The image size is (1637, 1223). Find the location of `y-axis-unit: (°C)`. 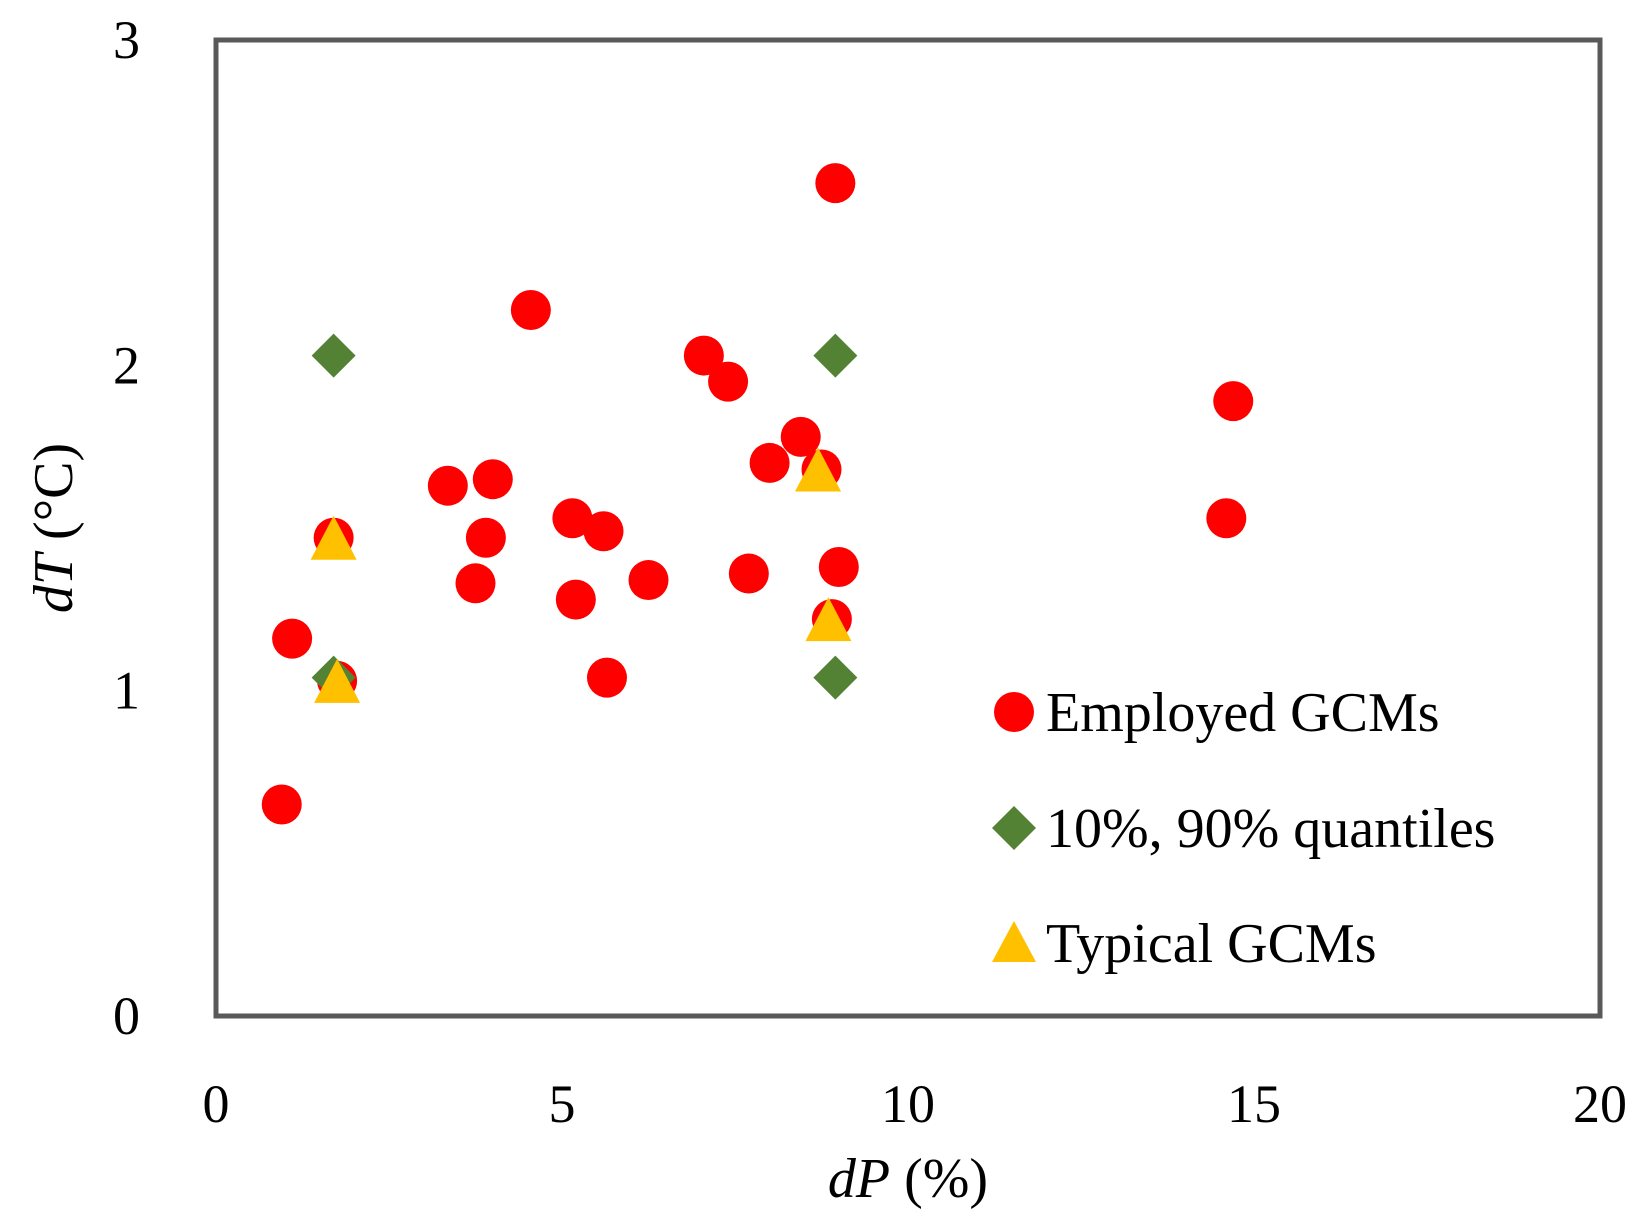

y-axis-unit: (°C) is located at coordinates (54, 498).